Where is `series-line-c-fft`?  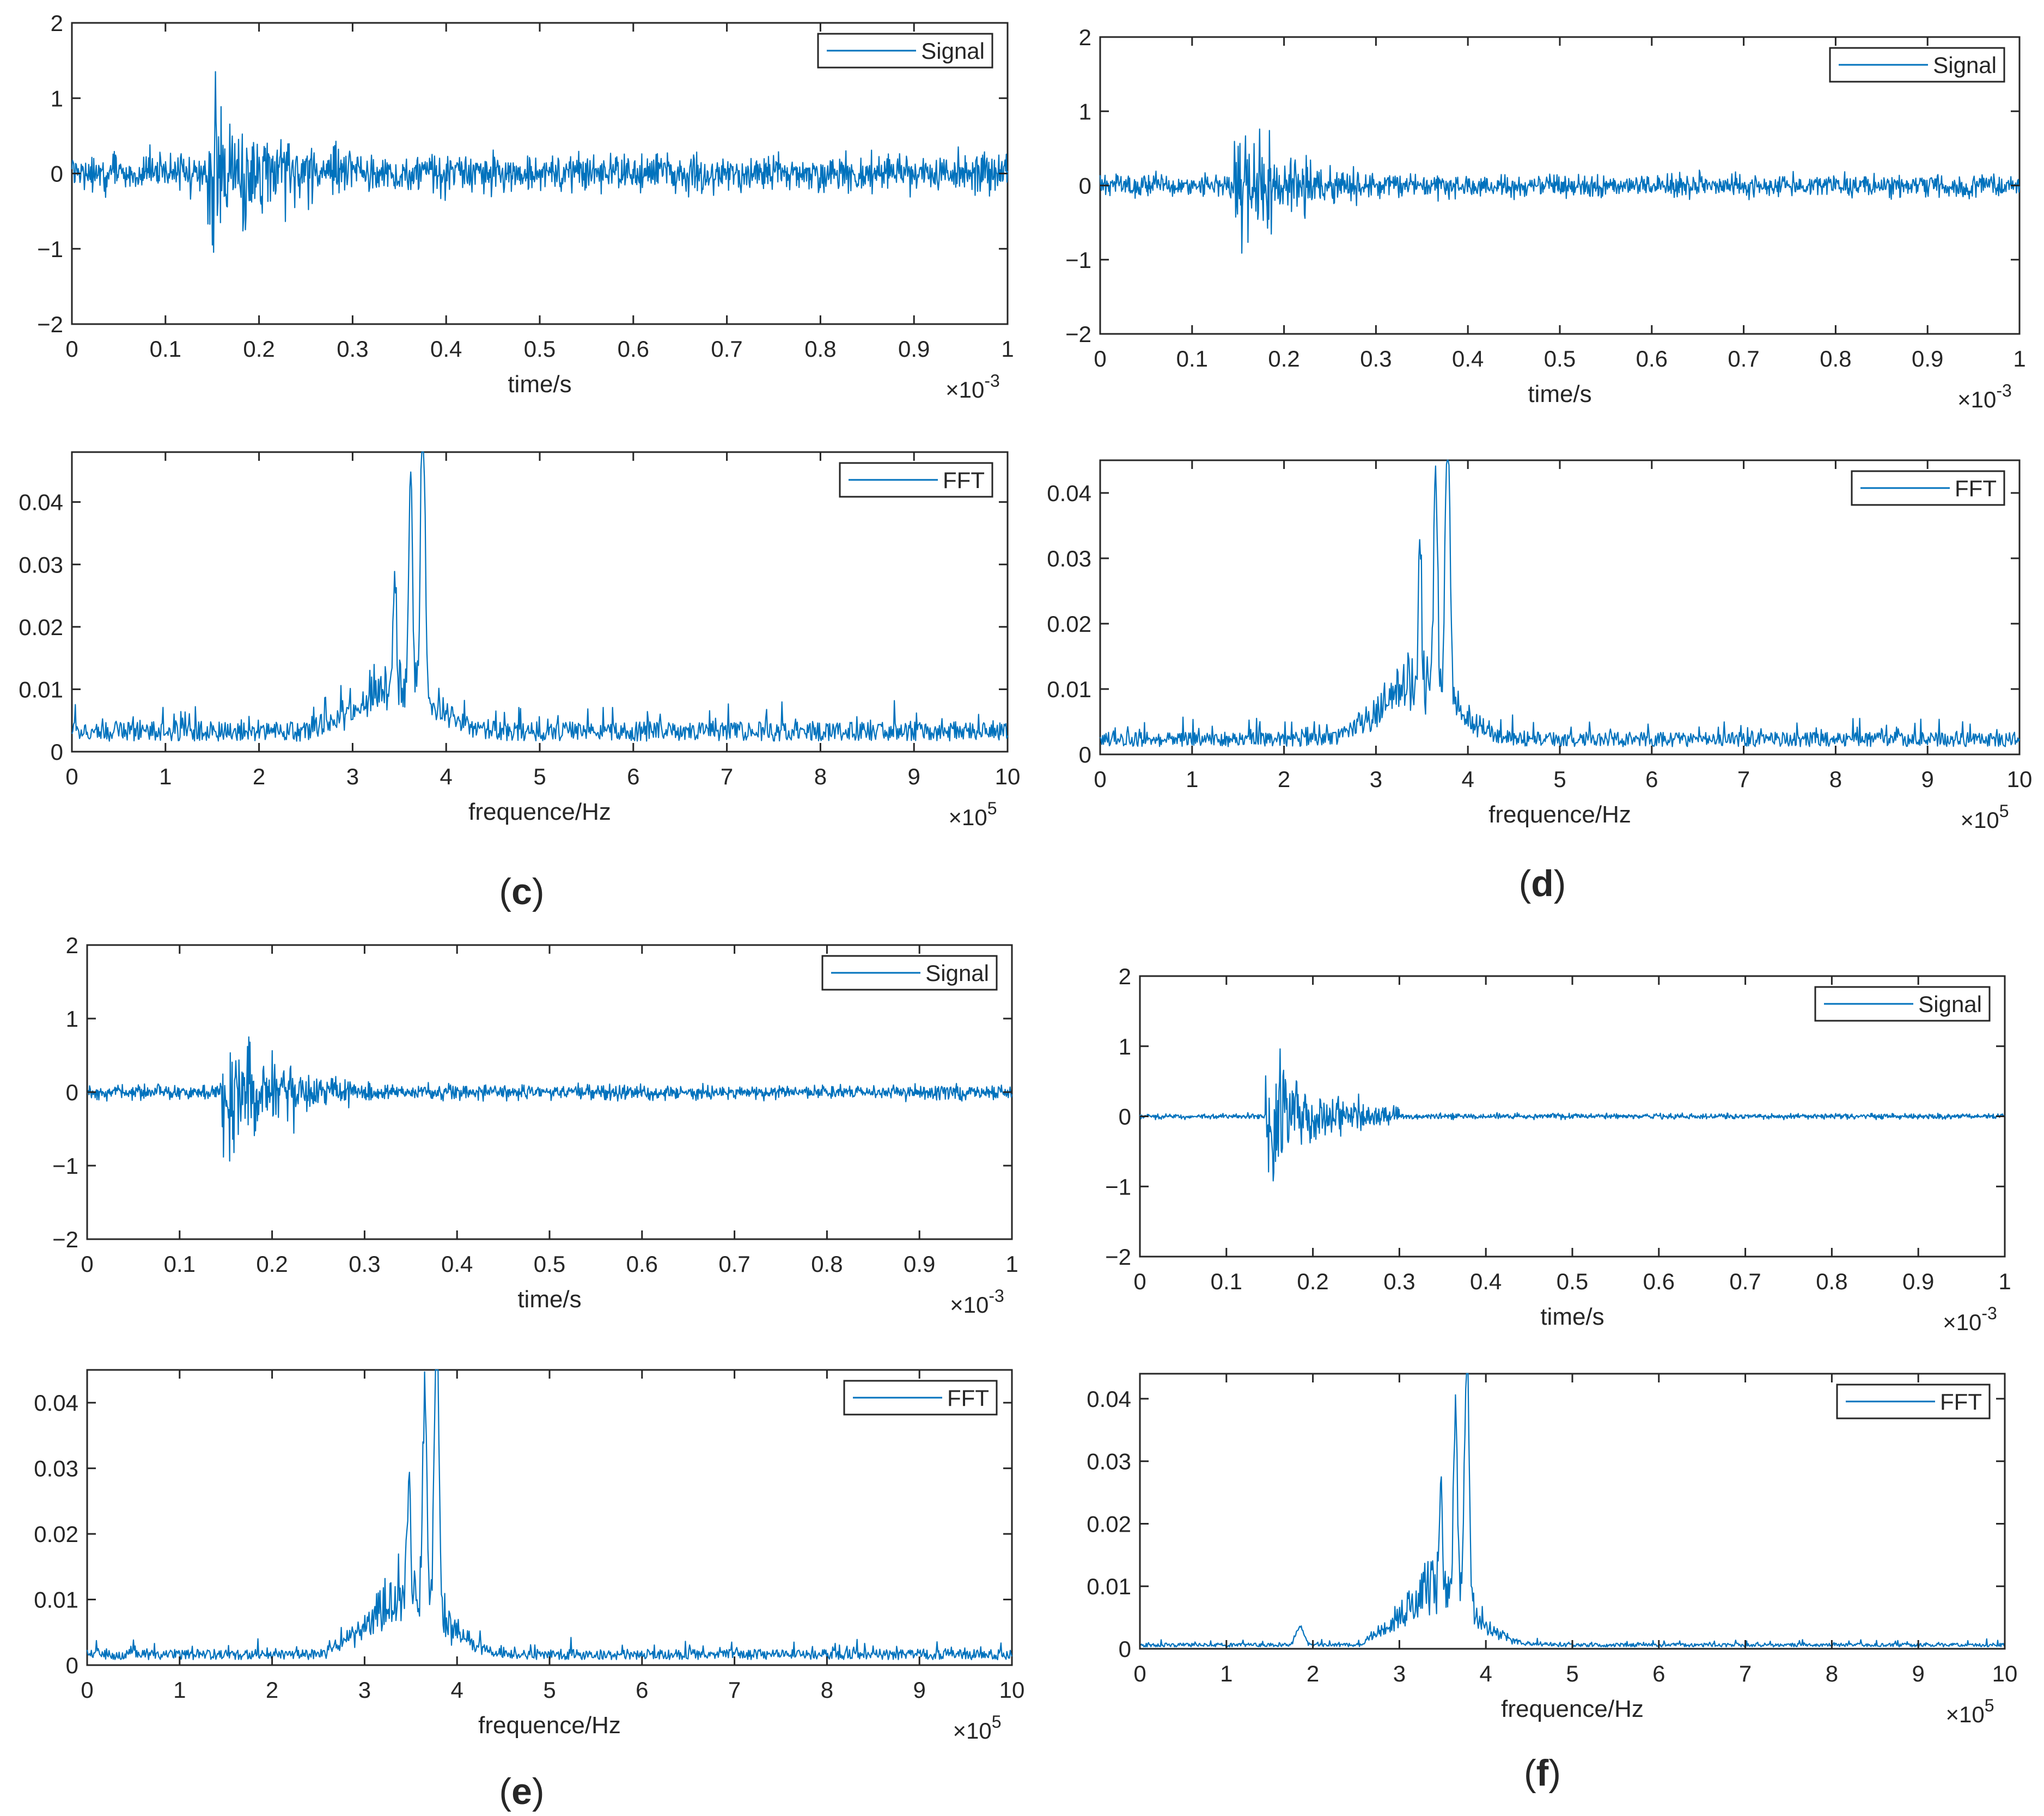
series-line-c-fft is located at coordinates (540, 596).